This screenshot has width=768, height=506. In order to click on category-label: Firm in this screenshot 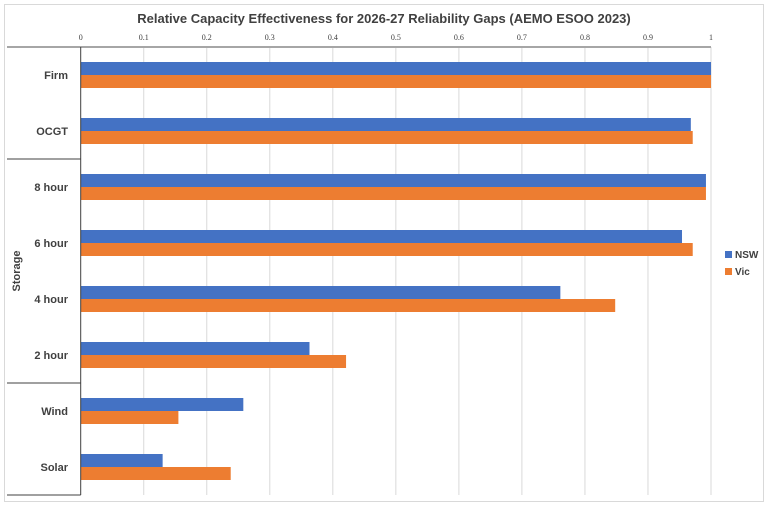, I will do `click(56, 76)`.